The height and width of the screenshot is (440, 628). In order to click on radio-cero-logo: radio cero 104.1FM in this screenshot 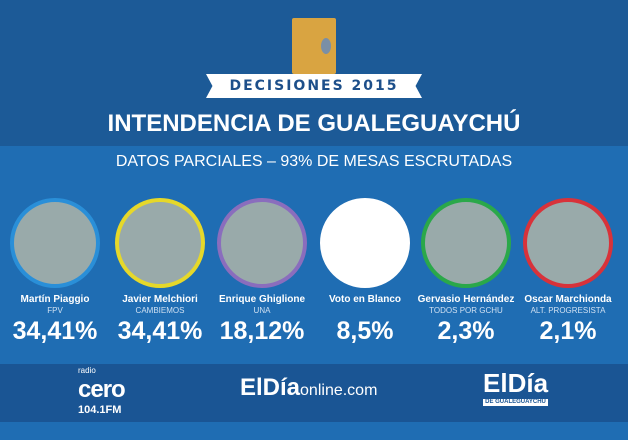, I will do `click(102, 392)`.